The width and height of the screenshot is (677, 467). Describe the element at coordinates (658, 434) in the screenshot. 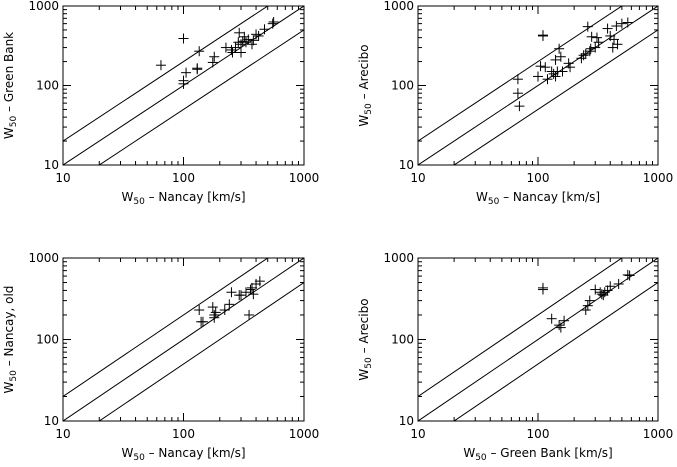

I see `x-tick-label: 1000` at that location.